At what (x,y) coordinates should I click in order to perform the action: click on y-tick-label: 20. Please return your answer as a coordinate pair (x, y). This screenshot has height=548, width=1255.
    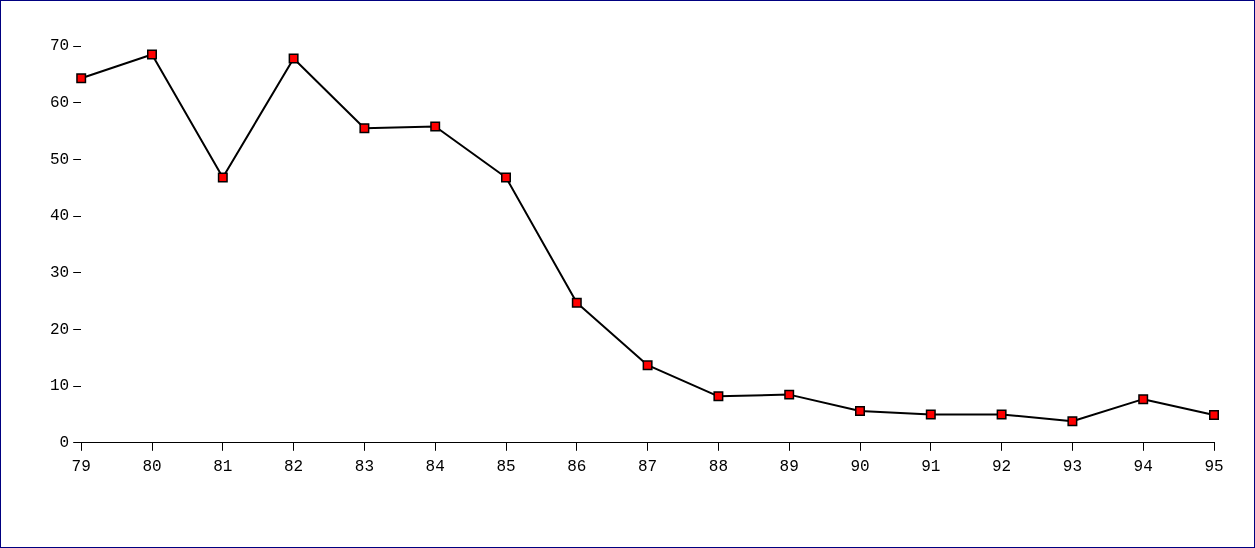
    Looking at the image, I should click on (60, 329).